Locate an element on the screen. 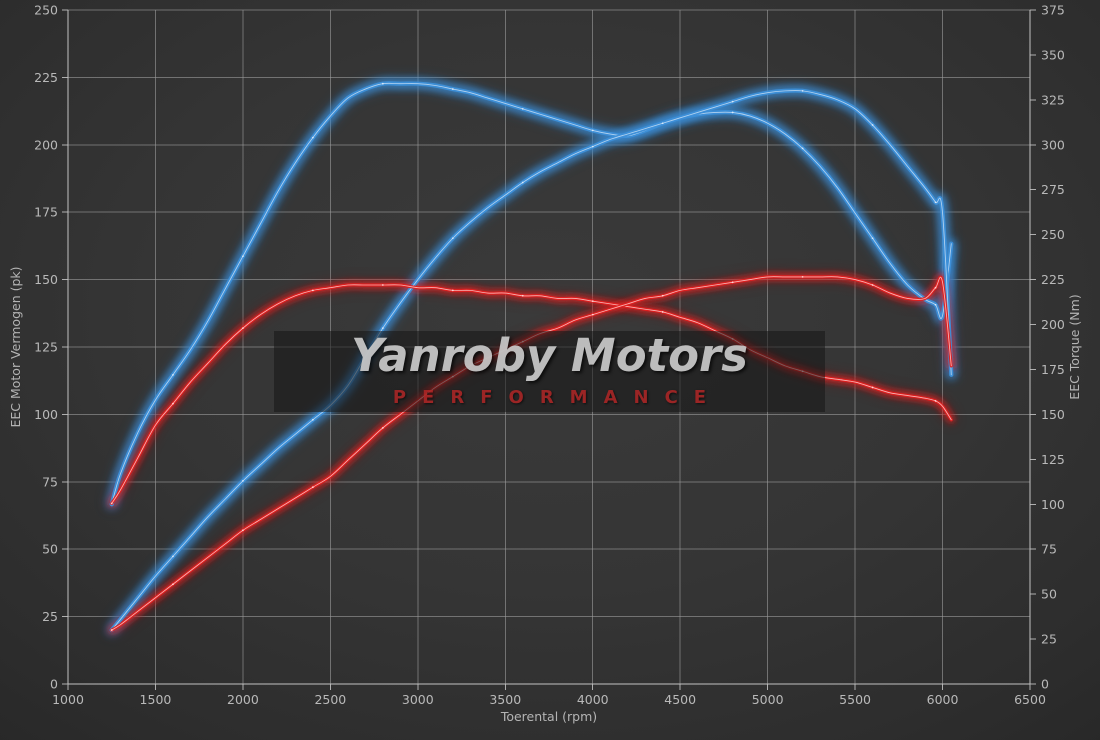 The width and height of the screenshot is (1100, 740). y-right-tick: 275 is located at coordinates (1053, 189).